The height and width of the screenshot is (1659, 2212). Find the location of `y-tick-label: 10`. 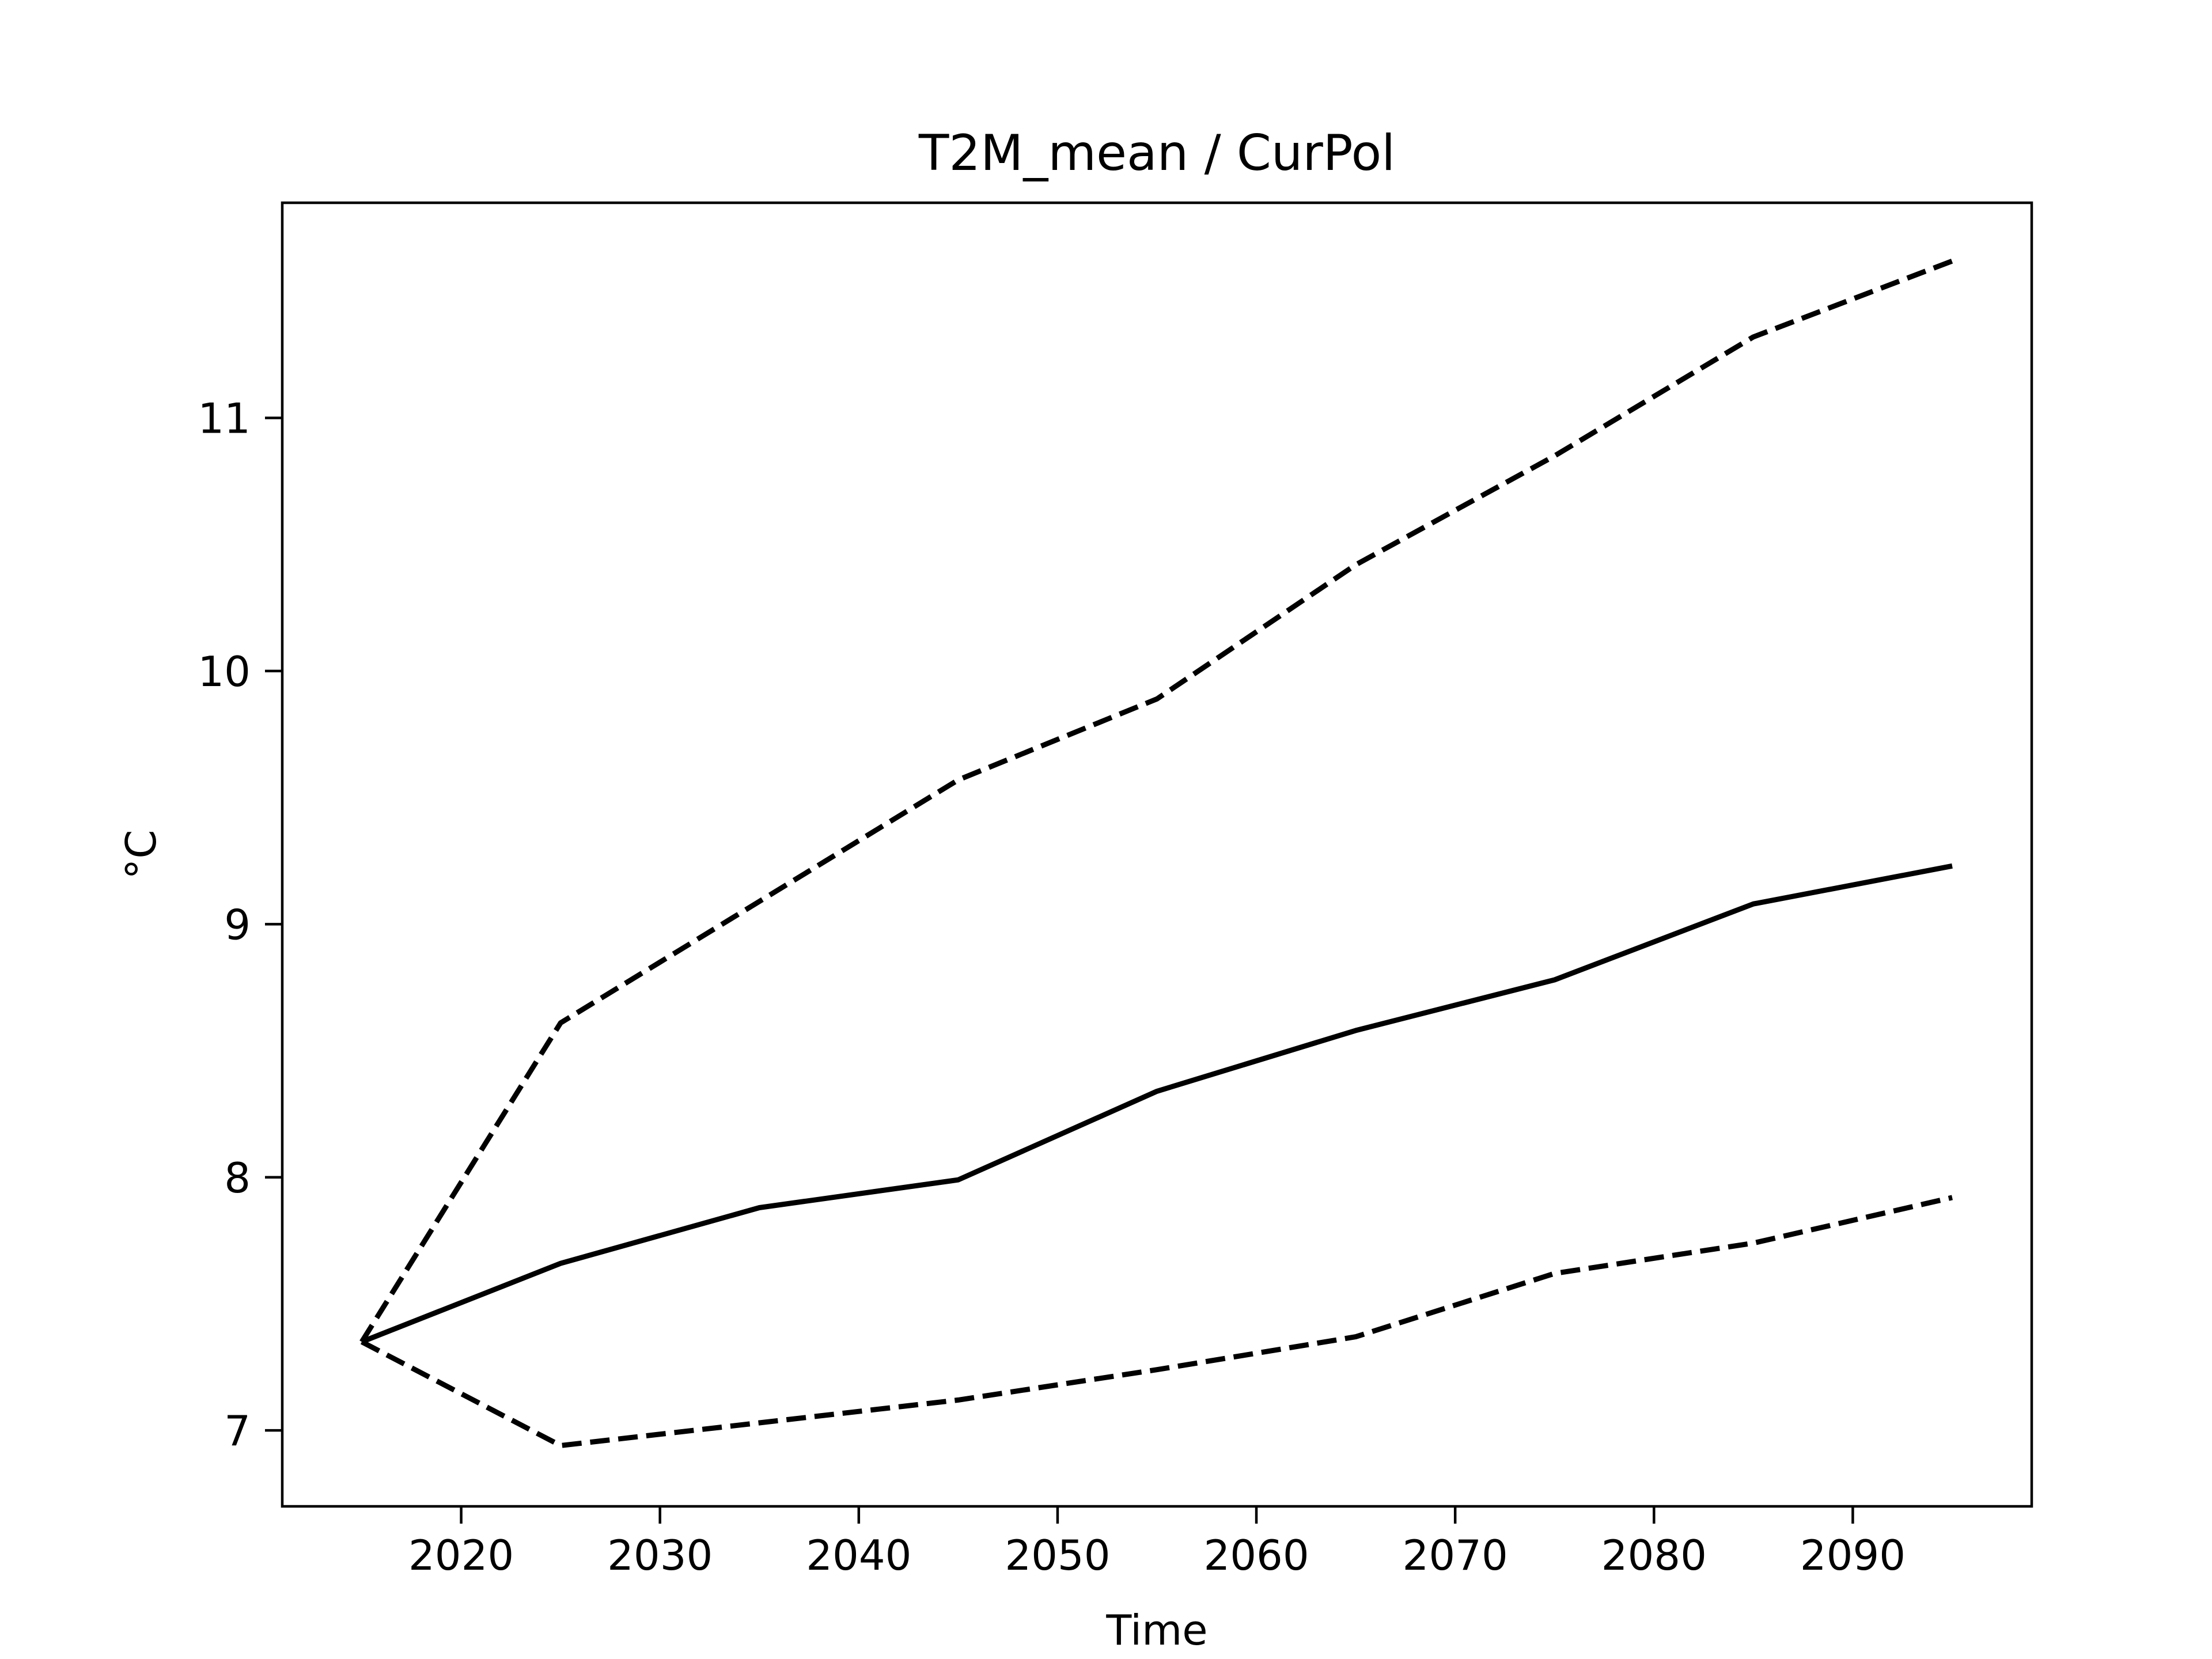

y-tick-label: 10 is located at coordinates (224, 671).